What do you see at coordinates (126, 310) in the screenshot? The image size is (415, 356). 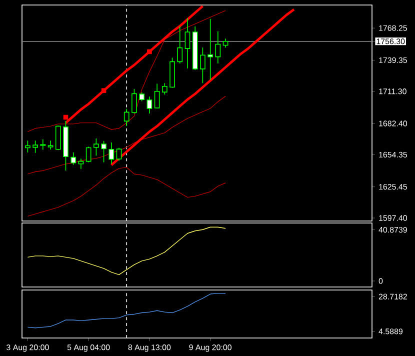 I see `line-series` at bounding box center [126, 310].